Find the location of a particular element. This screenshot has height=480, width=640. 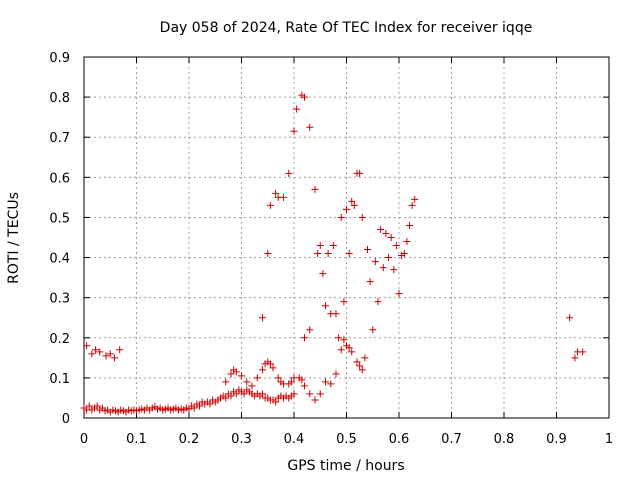

y-tick-label: 0.8 is located at coordinates (59, 98).